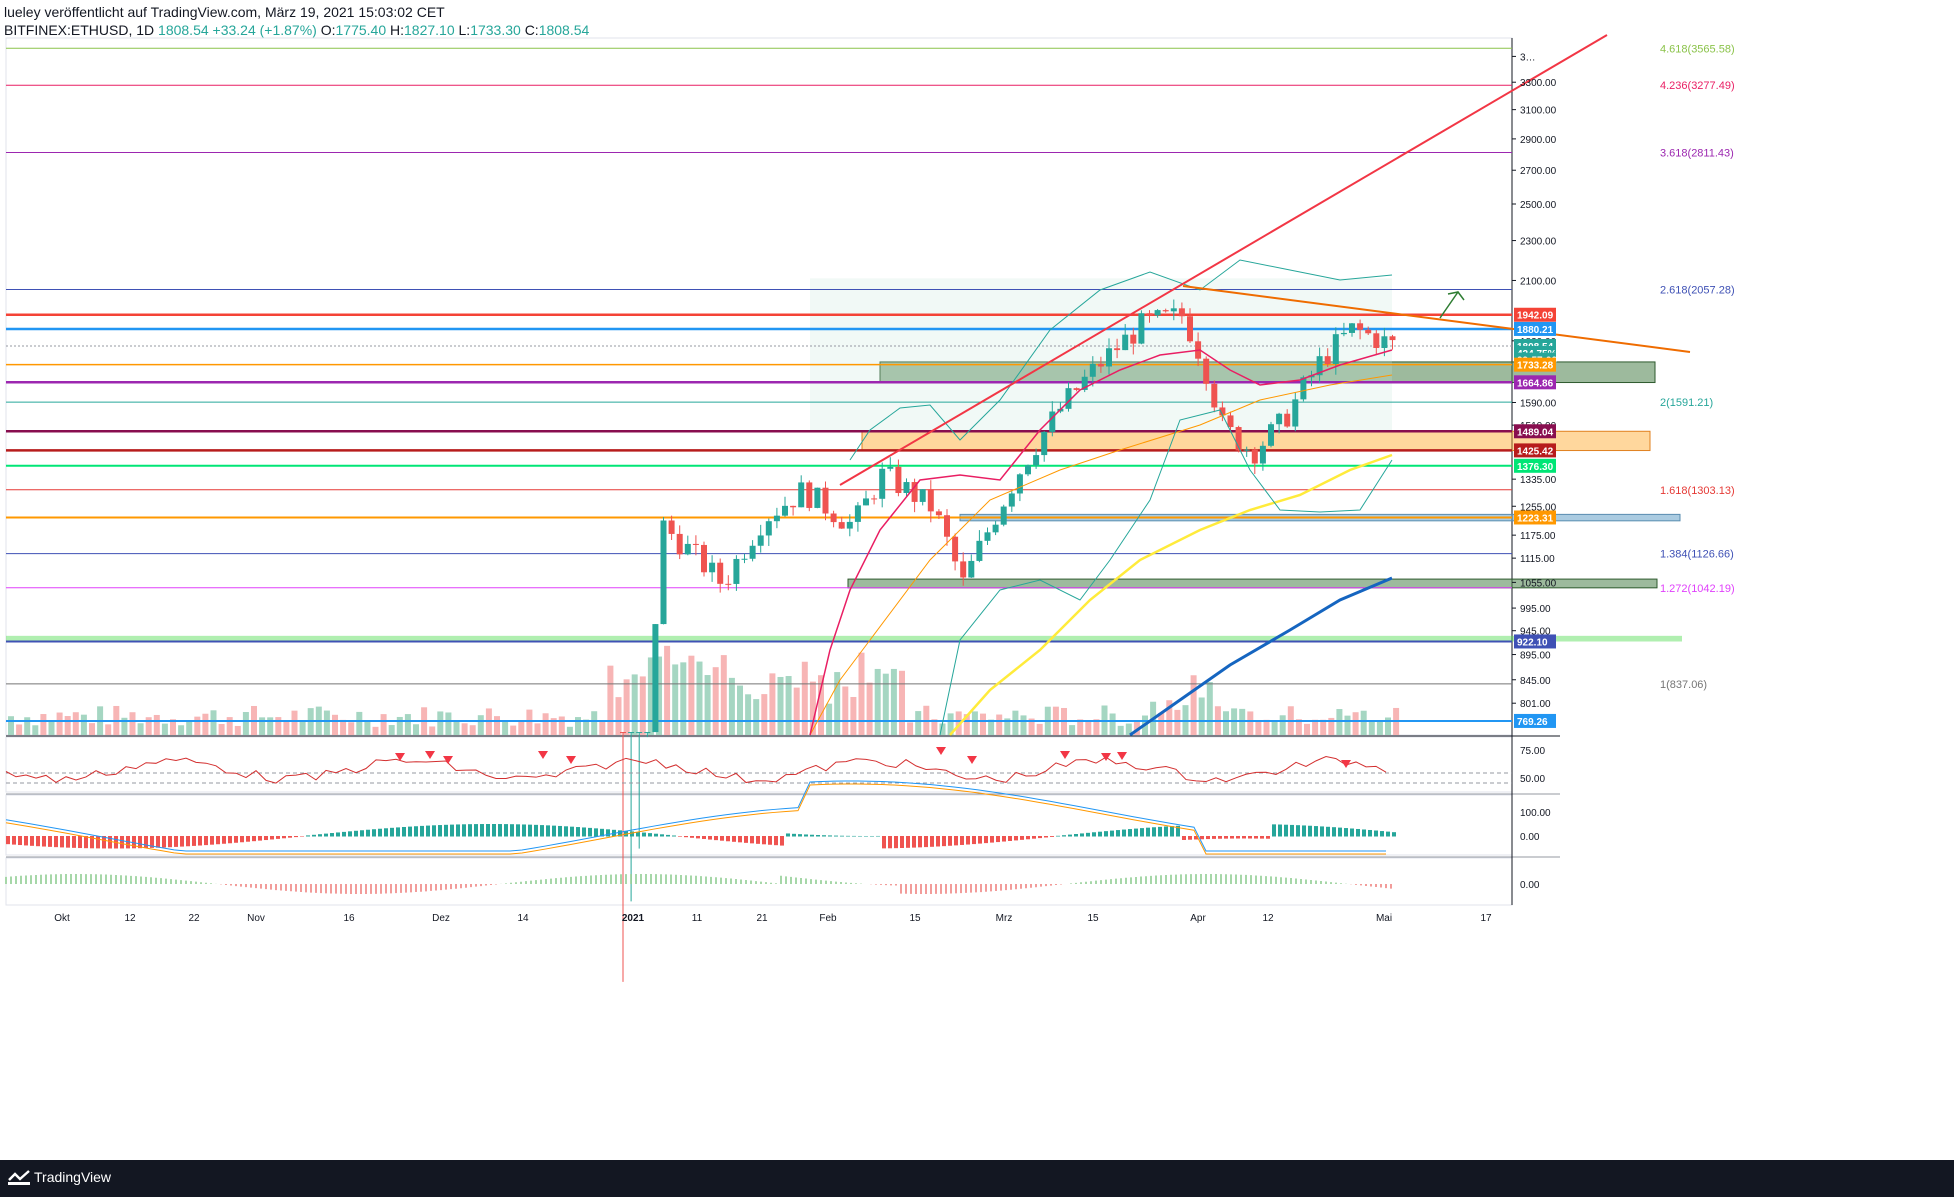  Describe the element at coordinates (79, 30) in the screenshot. I see `symbol: BITFINEX:ETHUSD, 1D` at that location.